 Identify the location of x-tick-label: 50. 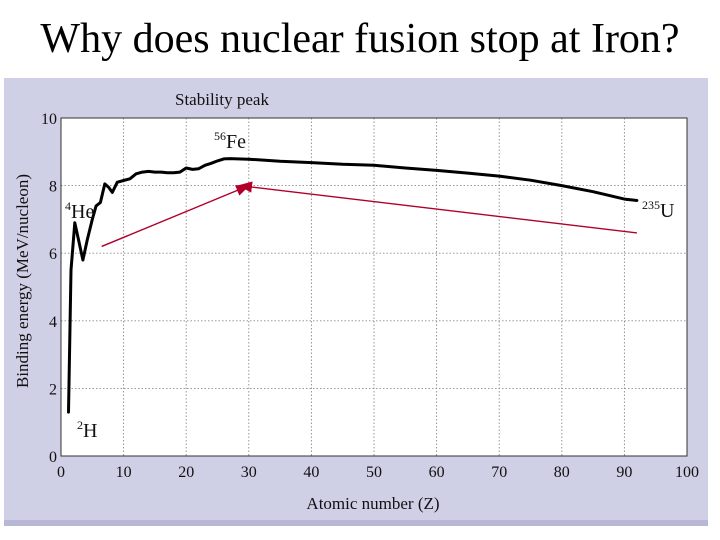
(374, 472).